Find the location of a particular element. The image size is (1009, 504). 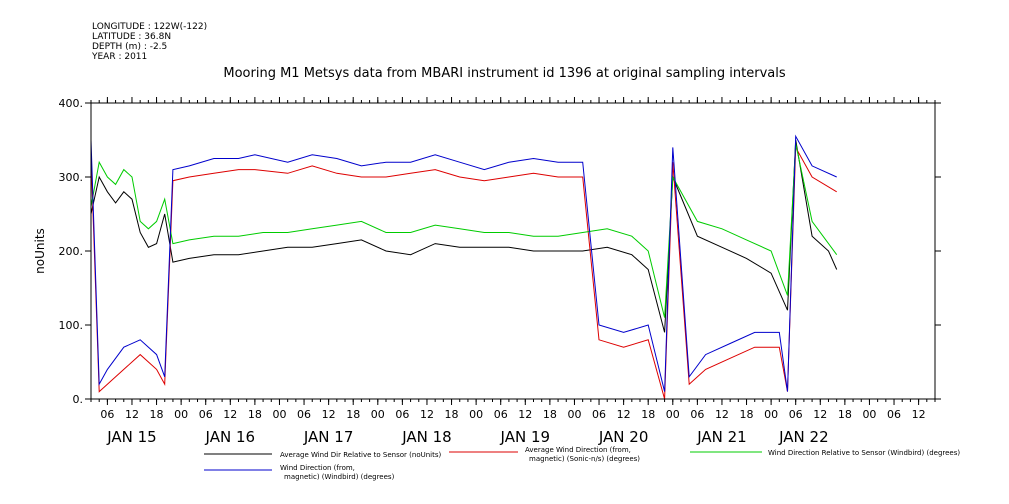

x-tick-label-29: 12 is located at coordinates (820, 414).